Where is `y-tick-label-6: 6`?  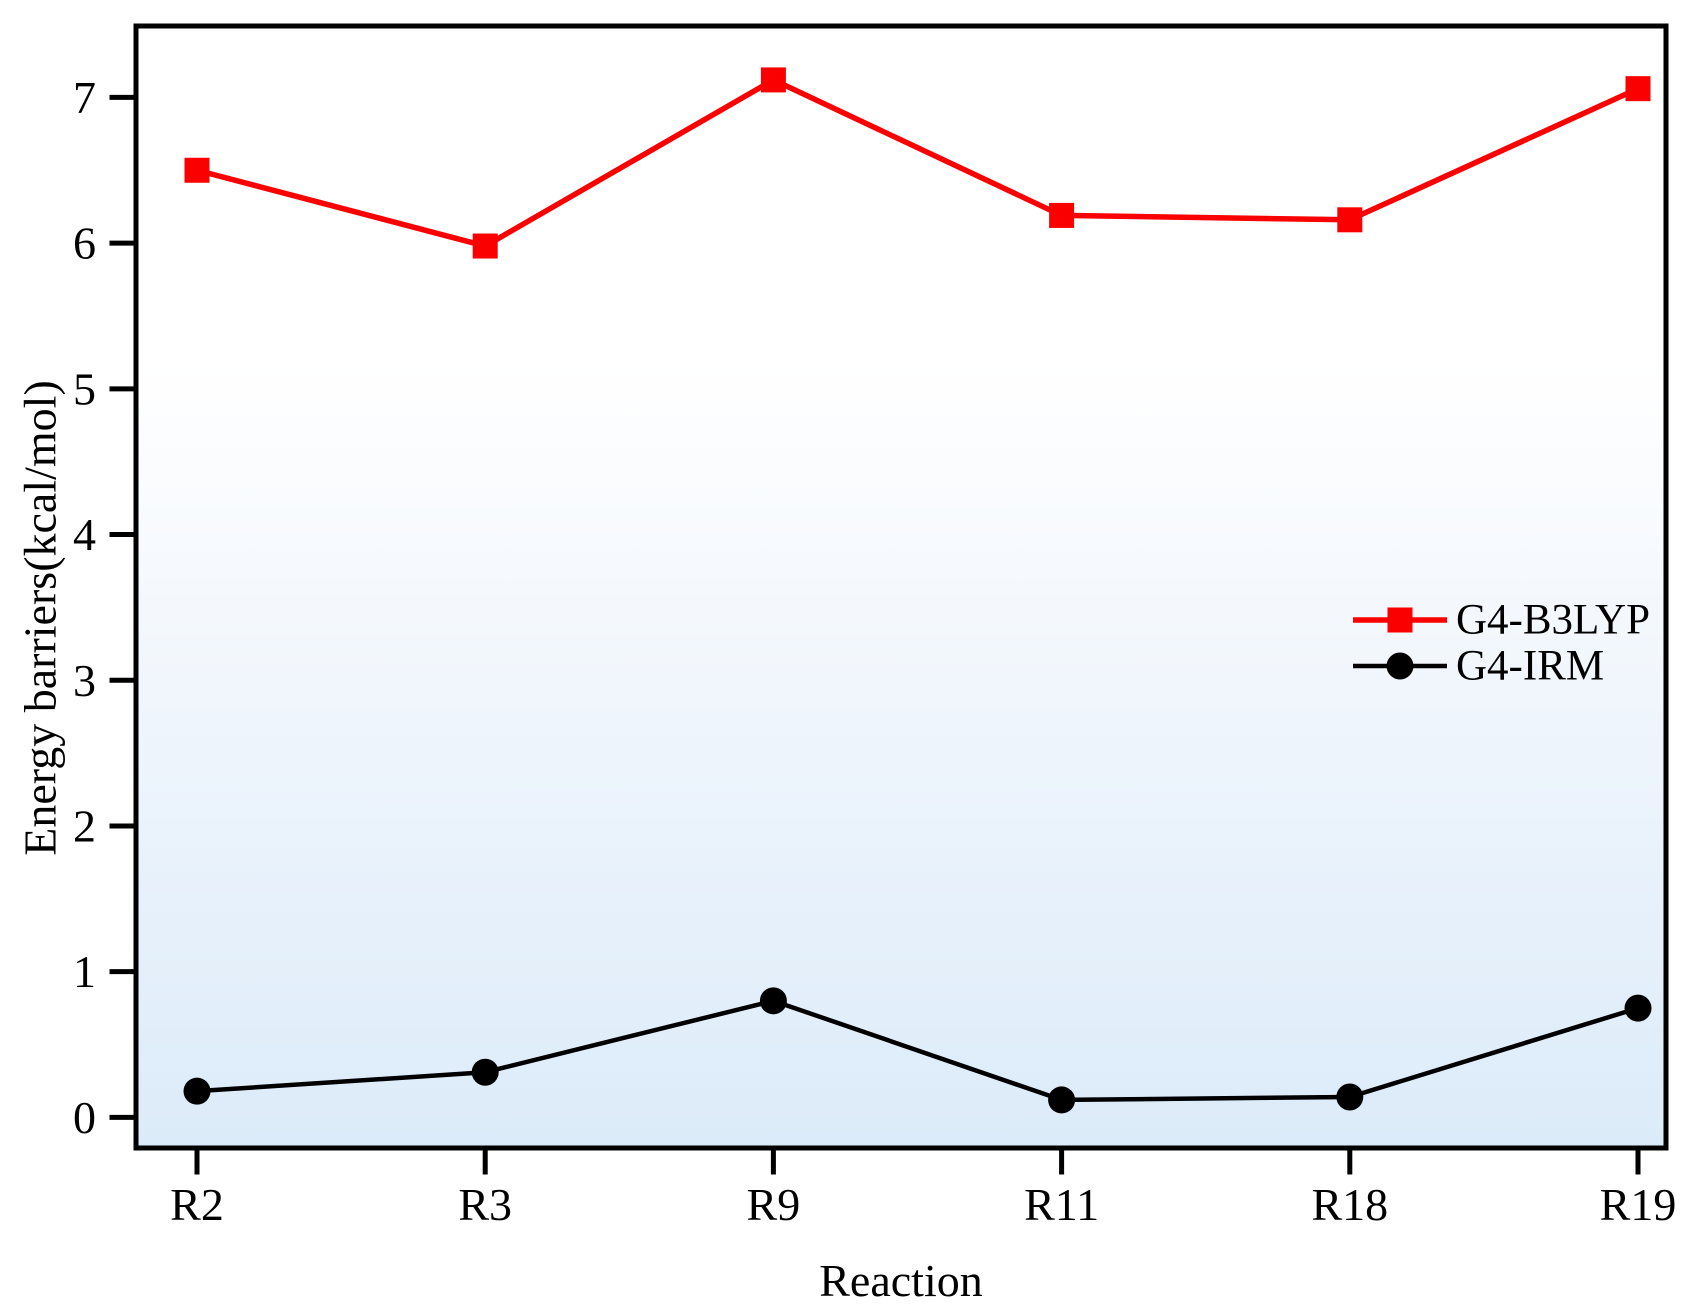
y-tick-label-6: 6 is located at coordinates (84, 243).